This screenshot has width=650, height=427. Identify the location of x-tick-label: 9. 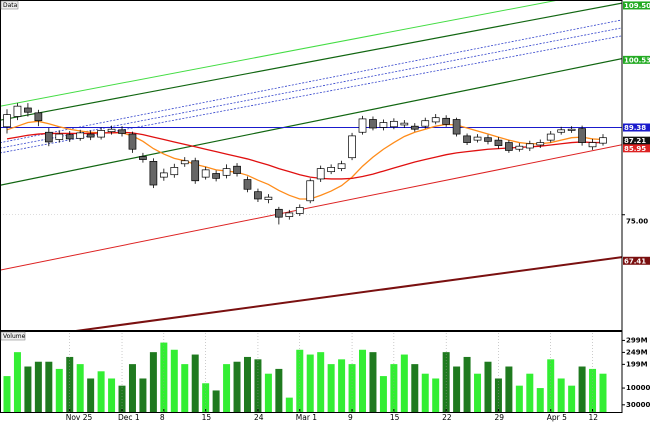
(350, 417).